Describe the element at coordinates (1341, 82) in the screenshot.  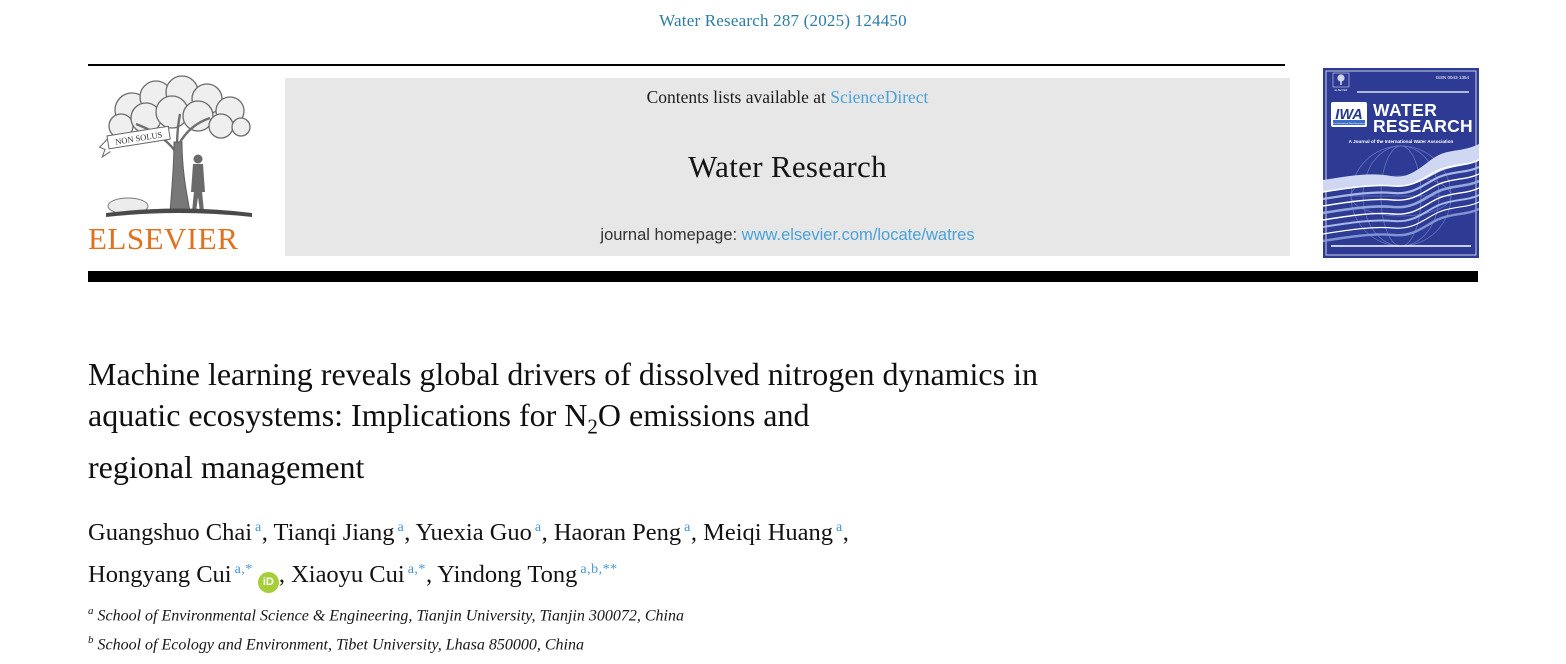
I see `cover-elsevier-stamp-icon: ELSEVIER` at that location.